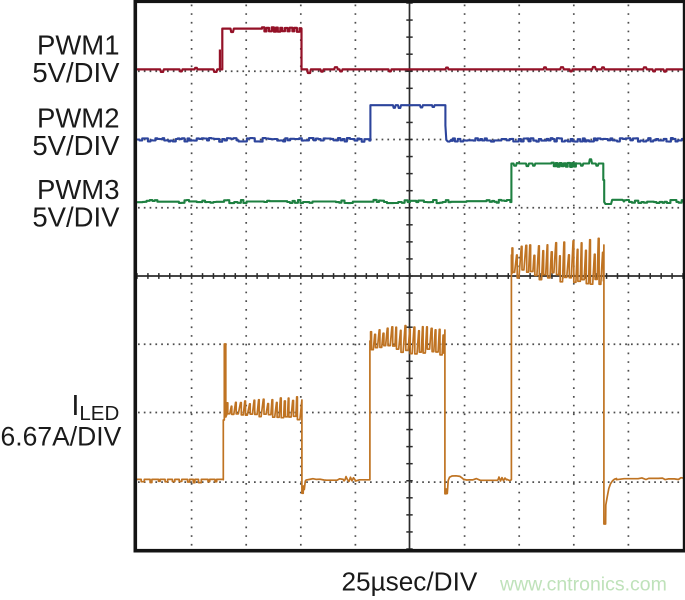  What do you see at coordinates (78, 189) in the screenshot?
I see `svg-text: PWM3` at bounding box center [78, 189].